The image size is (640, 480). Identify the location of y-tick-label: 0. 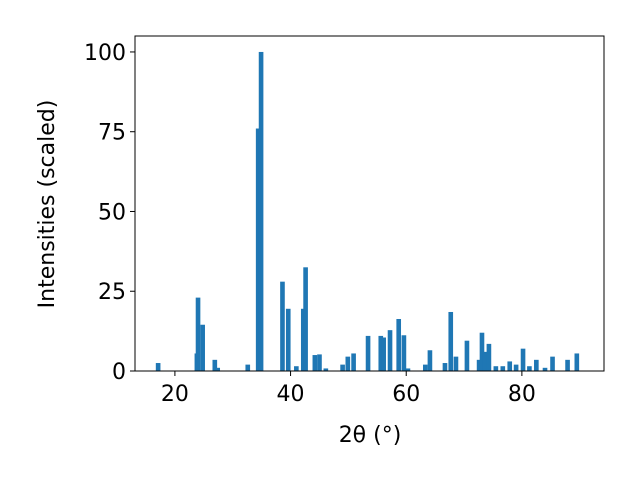
(119, 372).